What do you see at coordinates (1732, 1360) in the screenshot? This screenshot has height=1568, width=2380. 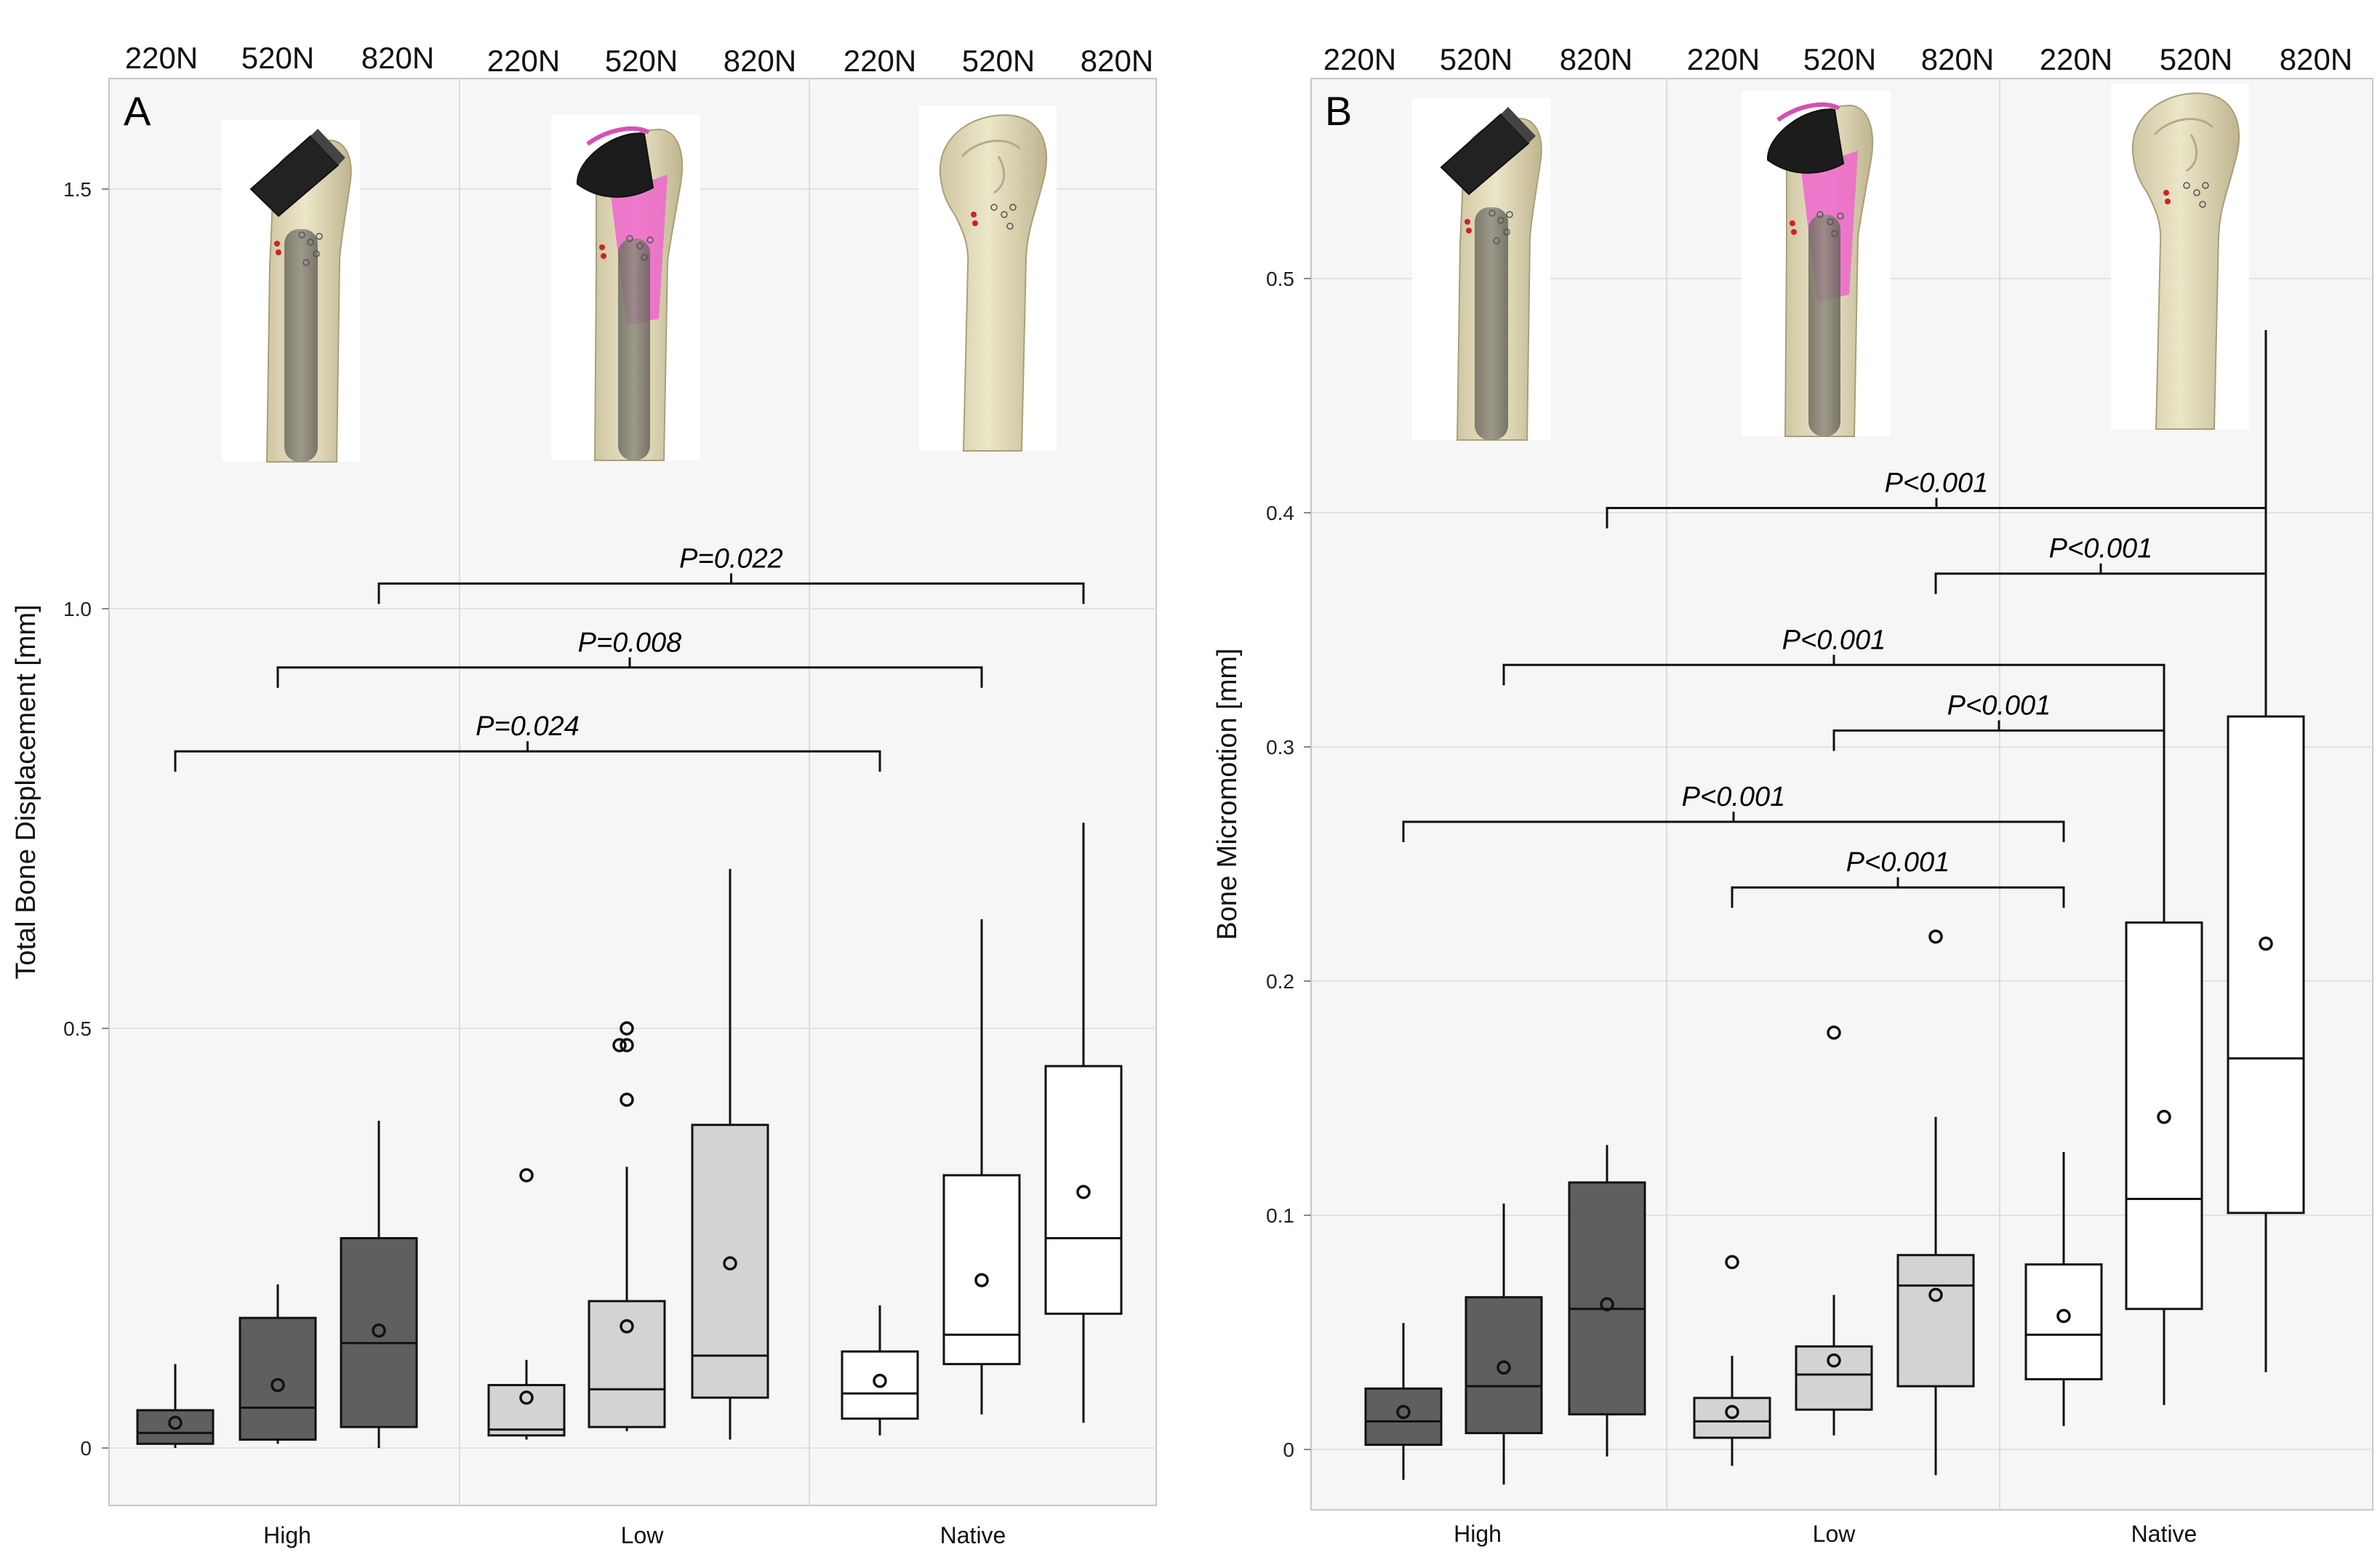 I see `box-low-220n` at bounding box center [1732, 1360].